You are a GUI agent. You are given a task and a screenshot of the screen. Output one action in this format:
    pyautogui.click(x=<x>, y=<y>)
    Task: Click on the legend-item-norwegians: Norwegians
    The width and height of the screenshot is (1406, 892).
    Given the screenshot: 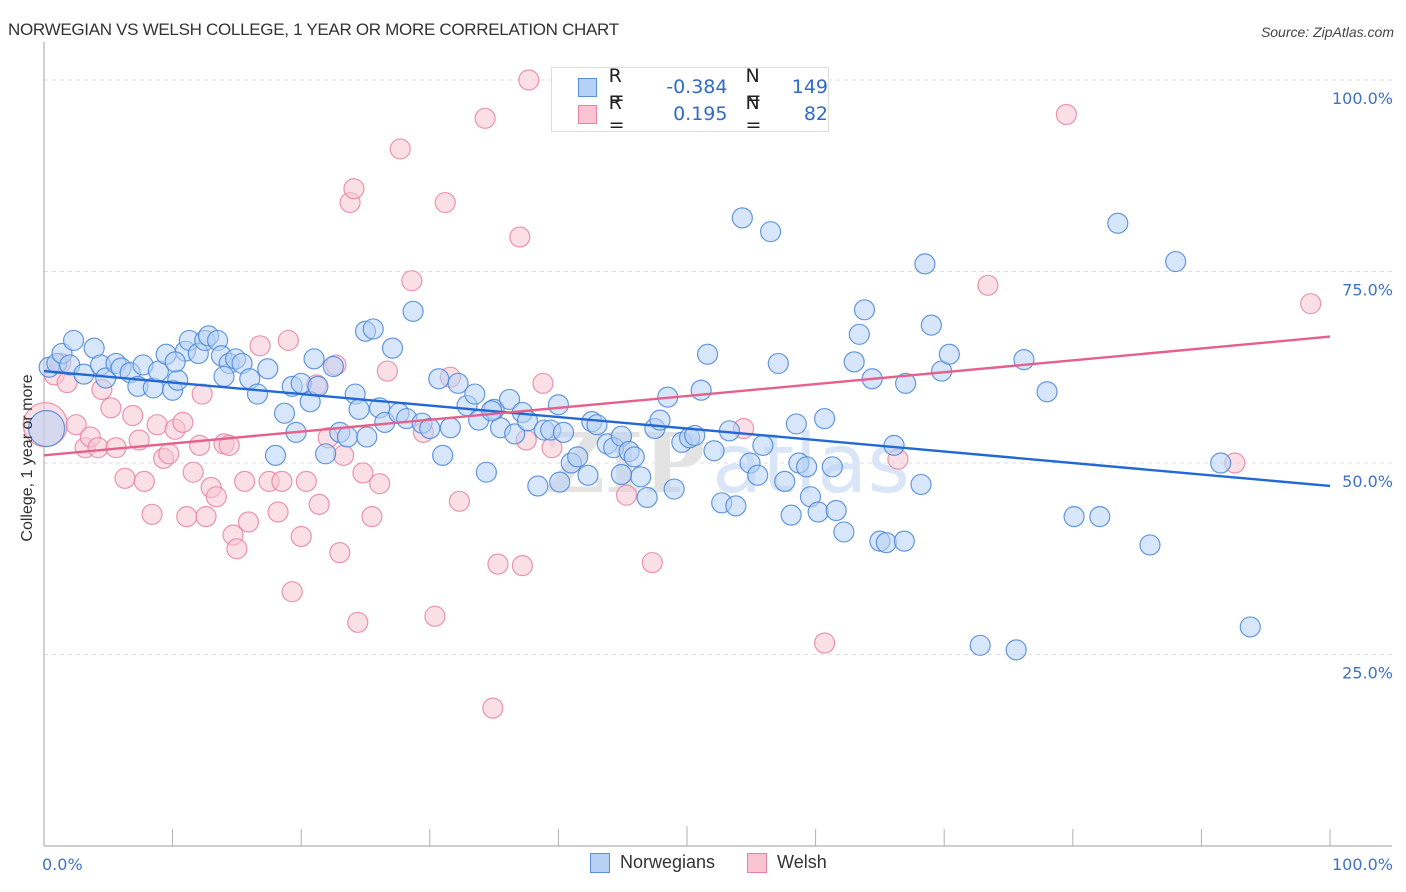 What is the action you would take?
    pyautogui.click(x=652, y=862)
    